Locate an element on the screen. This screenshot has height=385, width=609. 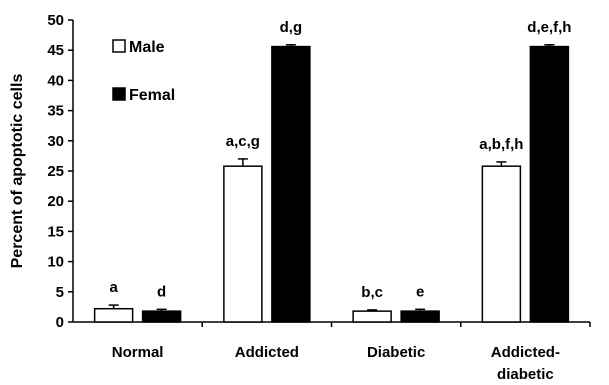
category-label: Addicted is located at coordinates (267, 352).